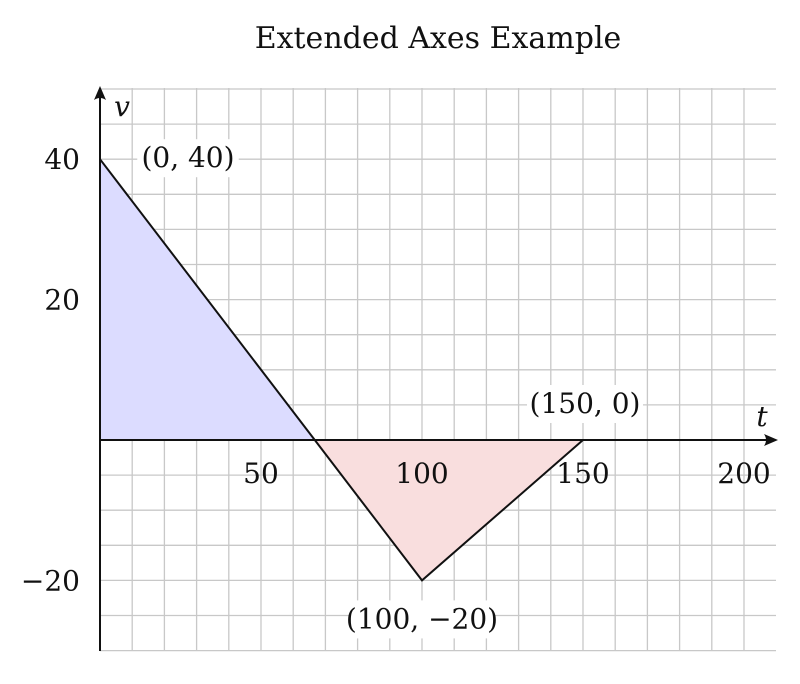 This screenshot has height=684, width=800. I want to click on y-axis-arrow, so click(100, 93).